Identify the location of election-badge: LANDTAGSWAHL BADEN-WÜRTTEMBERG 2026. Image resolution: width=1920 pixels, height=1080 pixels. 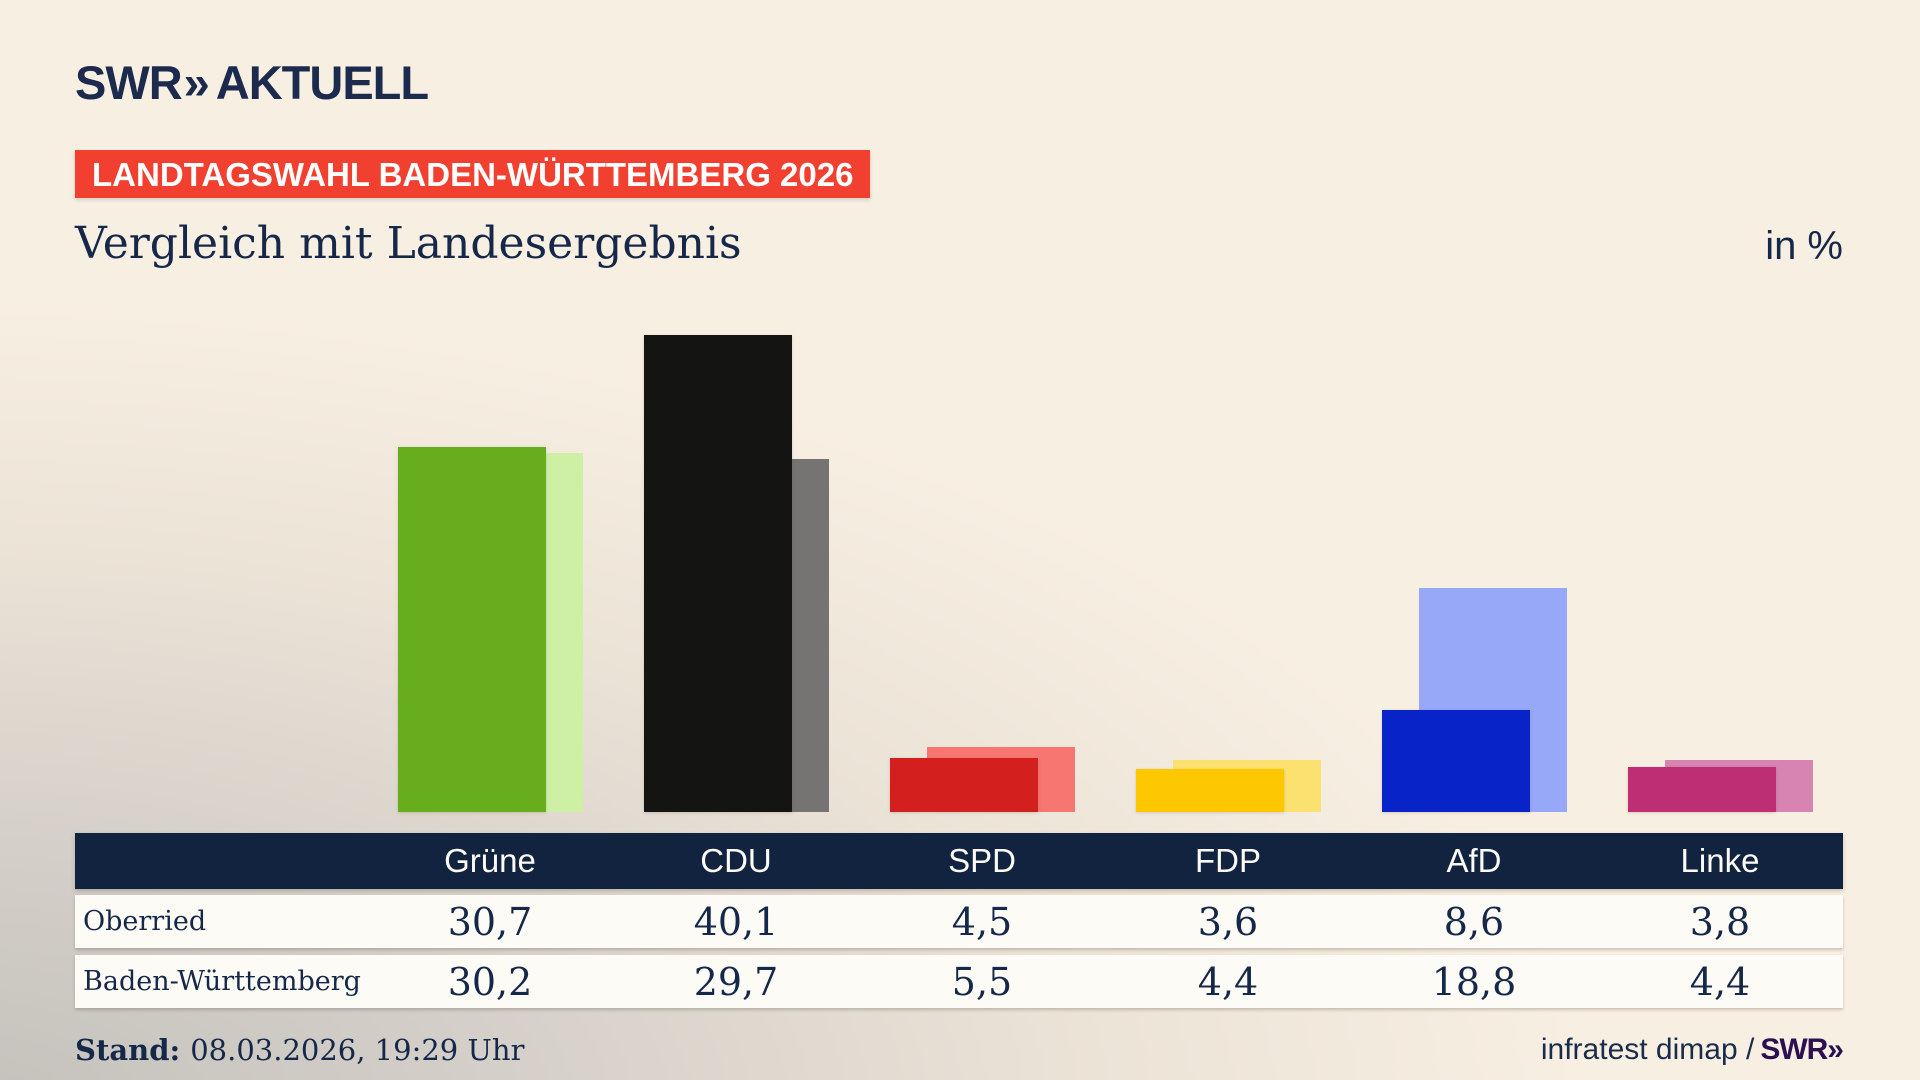
(473, 174).